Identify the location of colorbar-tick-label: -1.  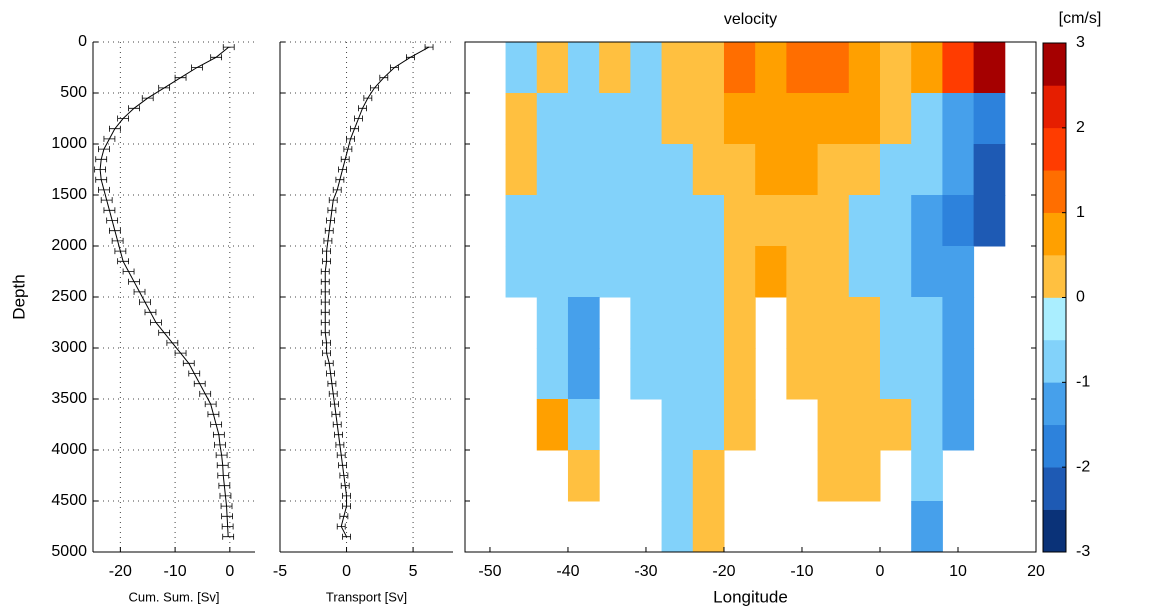
(1083, 382).